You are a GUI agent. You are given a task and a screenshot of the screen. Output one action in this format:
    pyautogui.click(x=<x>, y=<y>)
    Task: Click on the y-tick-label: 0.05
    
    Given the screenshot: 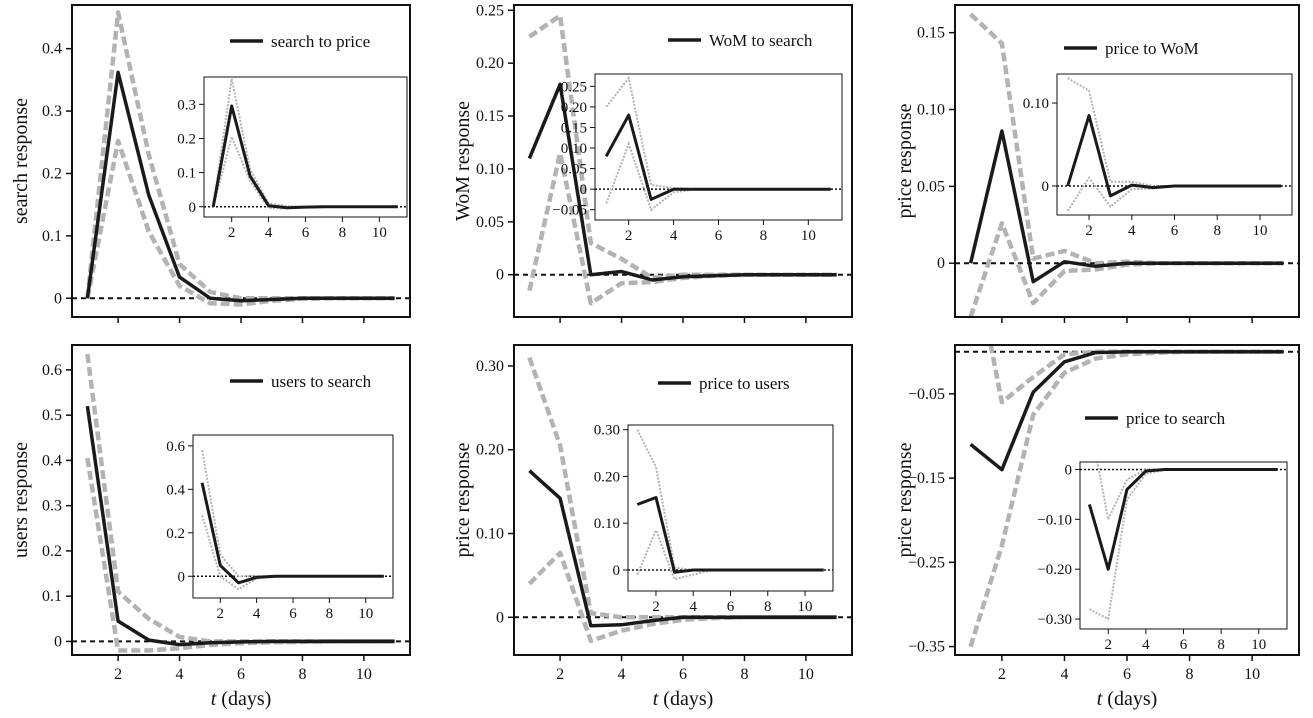 What is the action you would take?
    pyautogui.click(x=931, y=186)
    